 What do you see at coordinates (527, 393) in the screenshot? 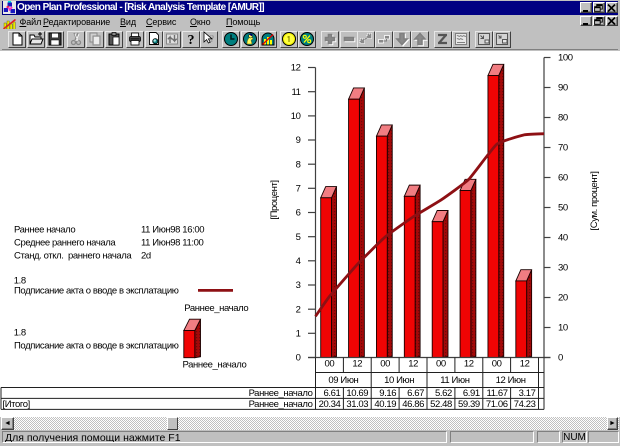
I see `svg-text: 3.17` at bounding box center [527, 393].